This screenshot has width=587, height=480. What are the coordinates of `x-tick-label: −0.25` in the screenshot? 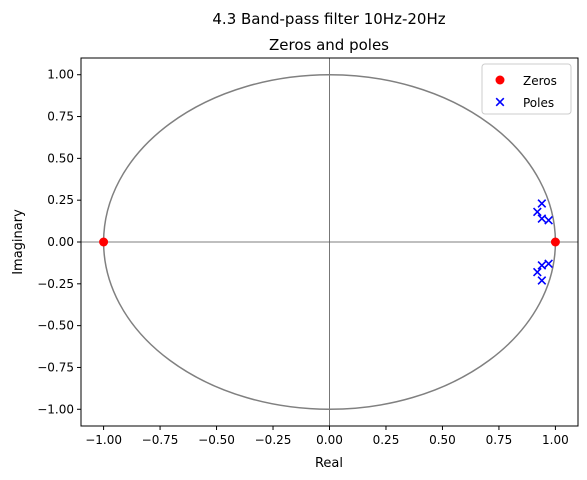 It's located at (273, 440).